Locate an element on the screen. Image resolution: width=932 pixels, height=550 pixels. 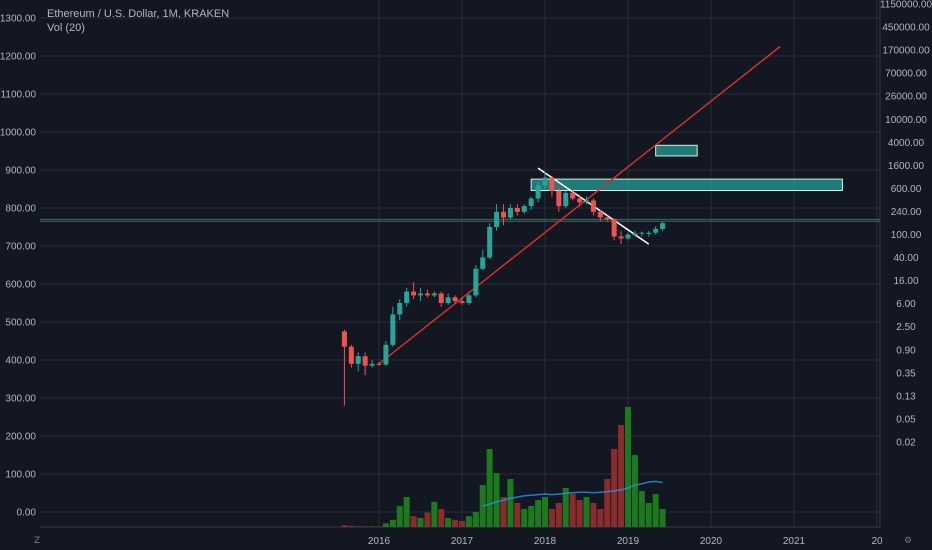
left-axis-tick-label: 1300.00 is located at coordinates (18, 19).